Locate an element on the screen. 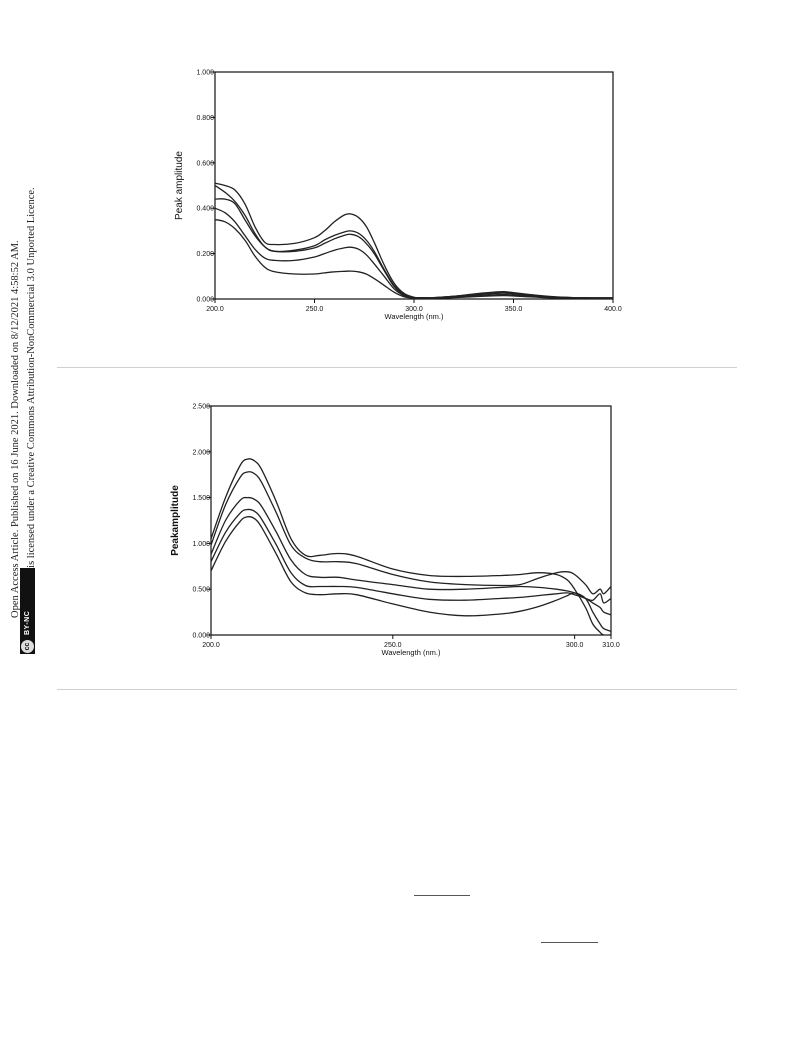 The height and width of the screenshot is (1039, 793). chart2-y-tick-label: 1.000 is located at coordinates (201, 544).